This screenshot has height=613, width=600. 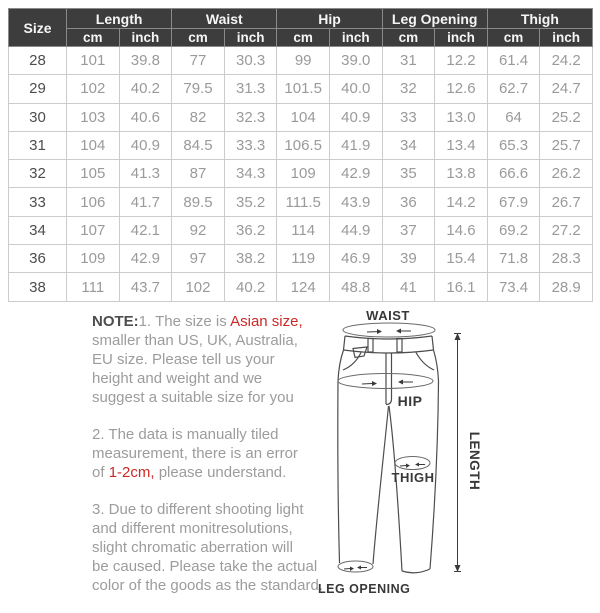 What do you see at coordinates (566, 145) in the screenshot?
I see `cell: 25.7` at bounding box center [566, 145].